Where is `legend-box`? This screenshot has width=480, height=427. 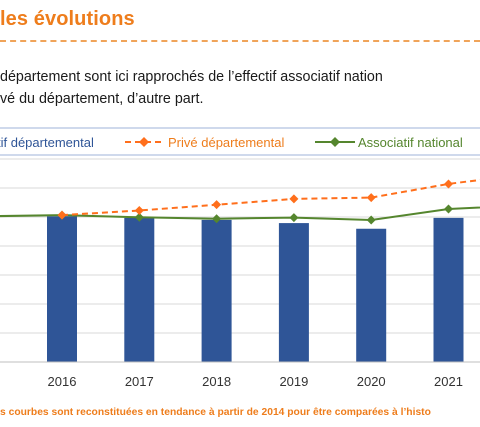 legend-box is located at coordinates (240, 141).